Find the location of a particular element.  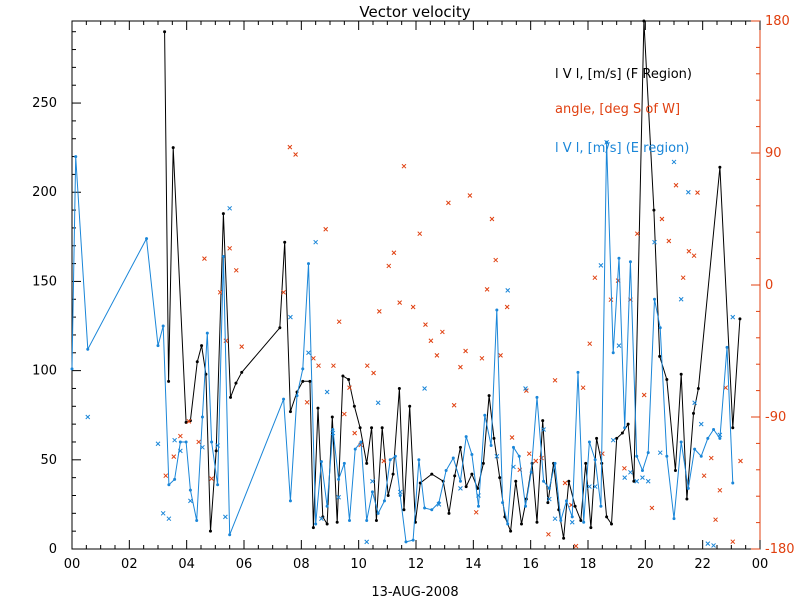

y-left-tick-label: 100 is located at coordinates (44, 371).